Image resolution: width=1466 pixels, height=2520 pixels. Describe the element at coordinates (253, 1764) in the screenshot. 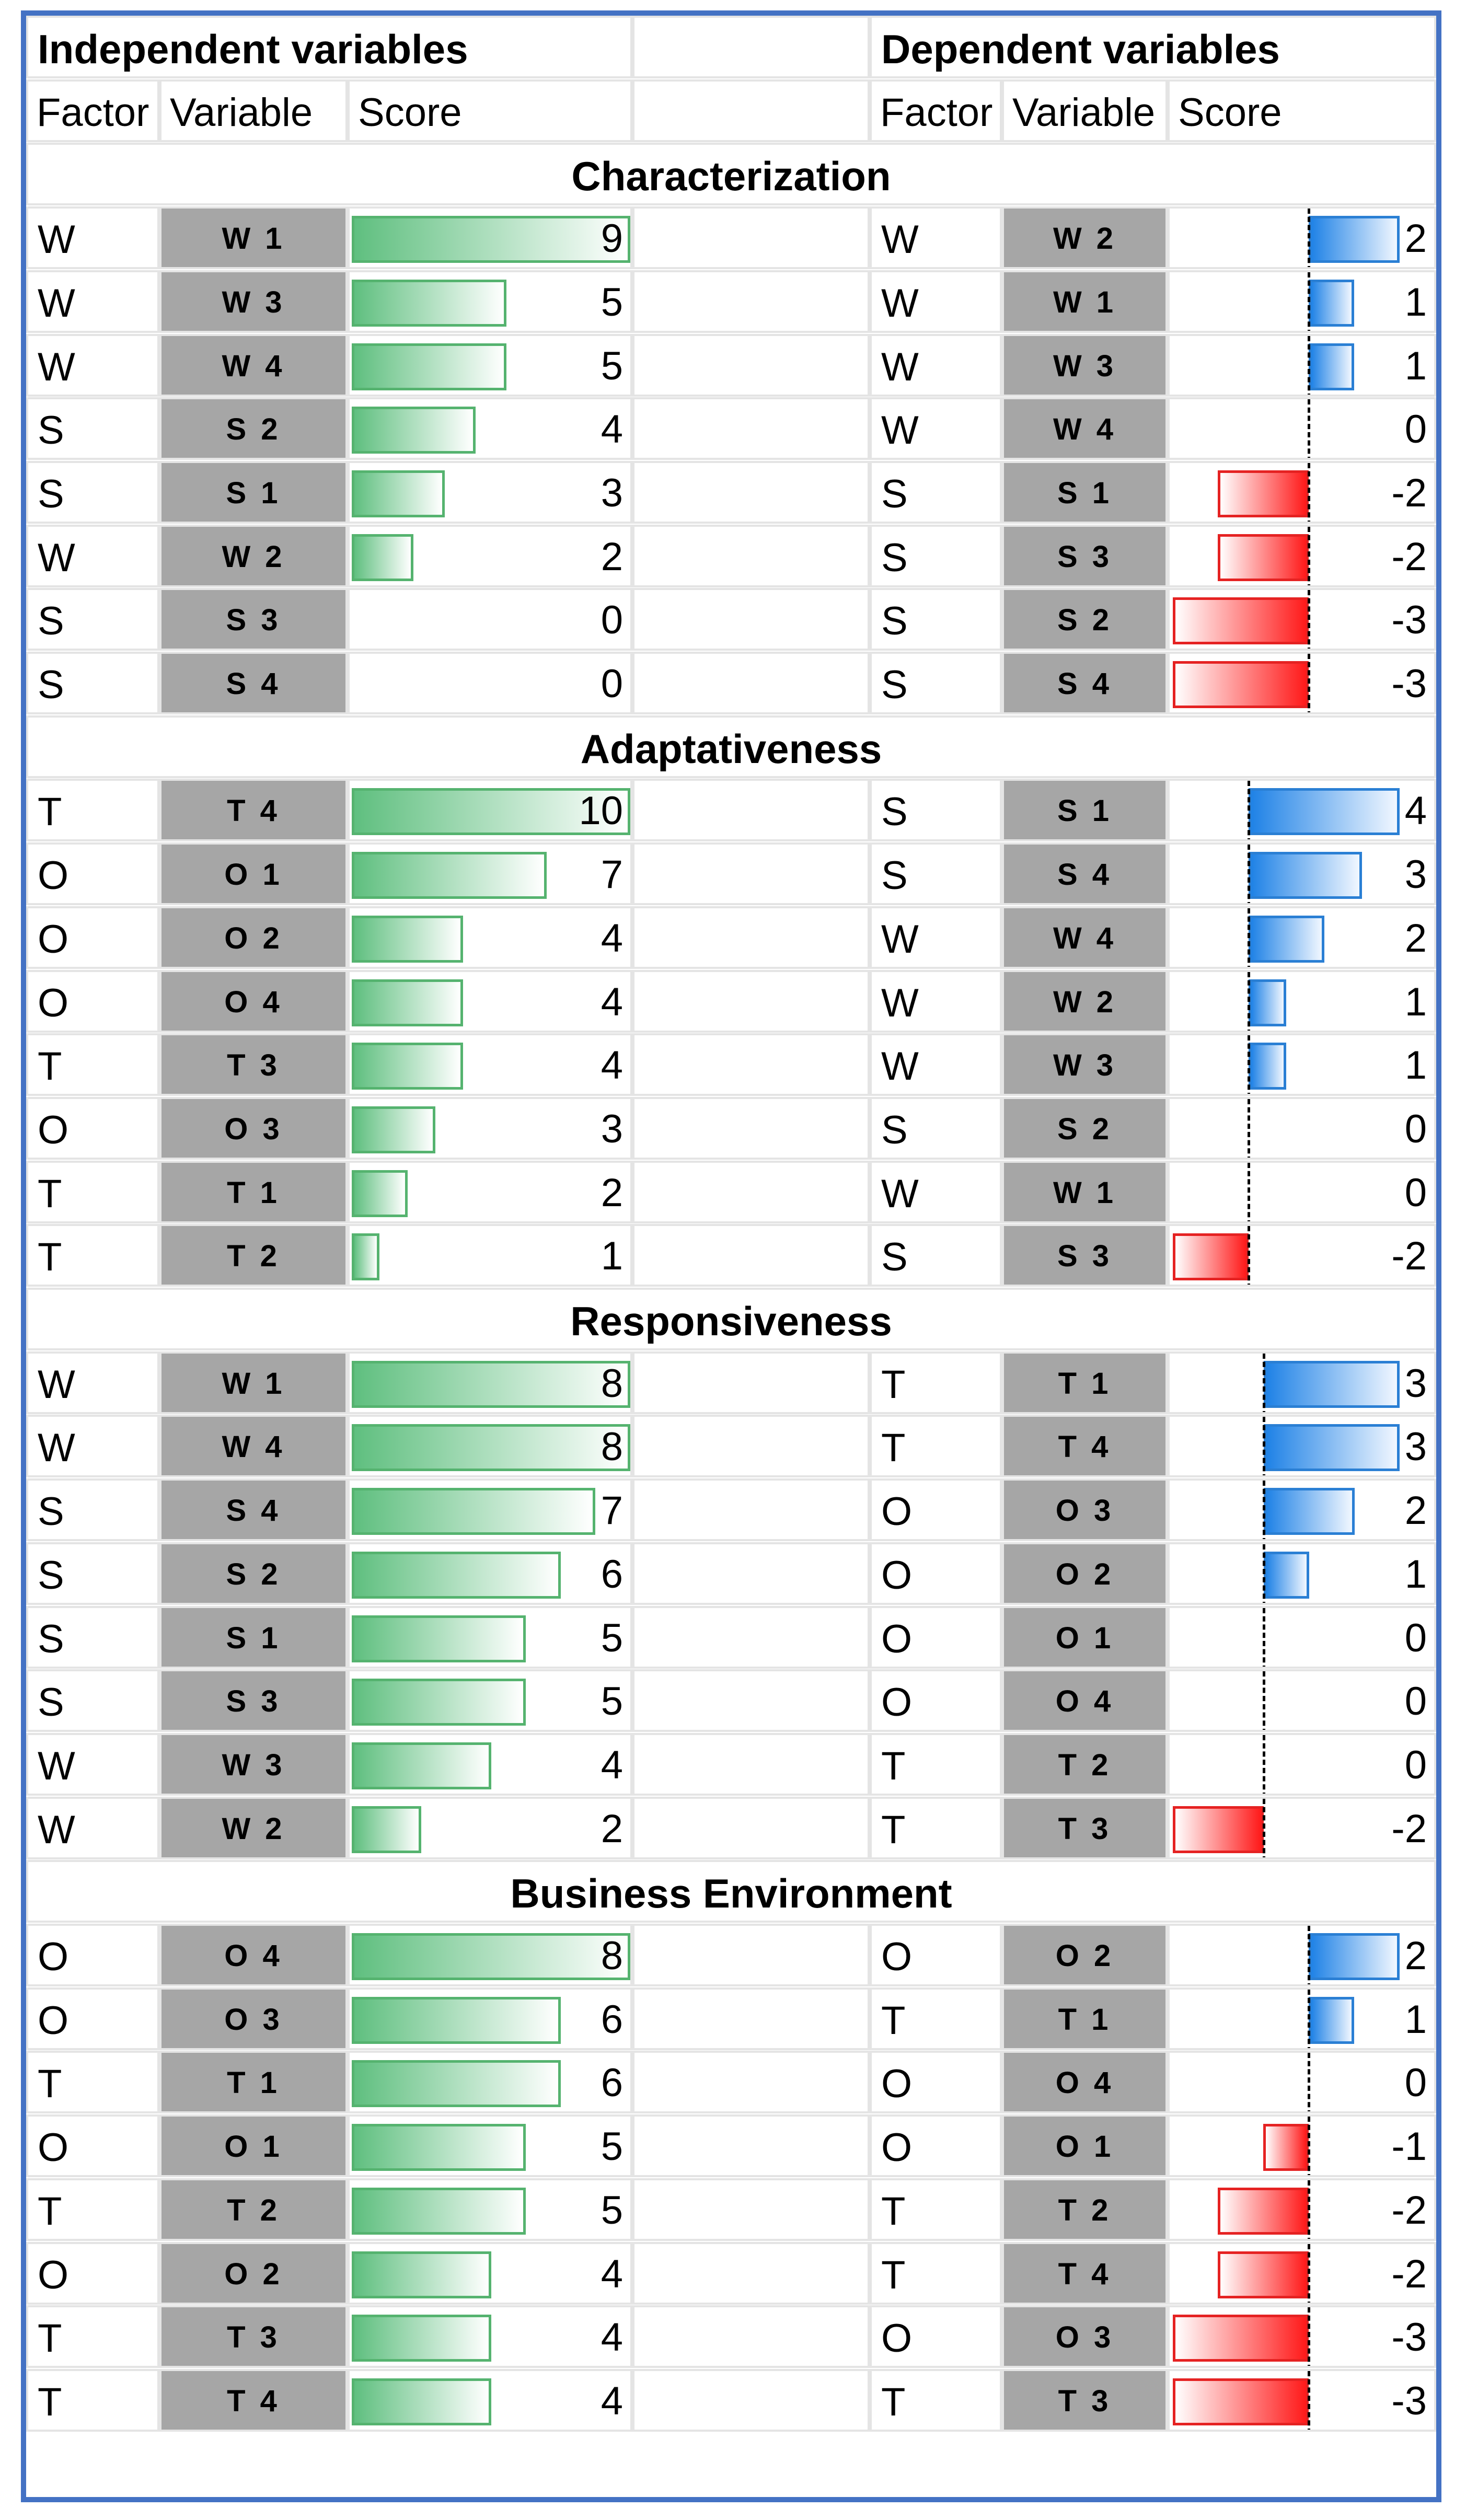

I see `independent-variable-cell: W 3` at that location.